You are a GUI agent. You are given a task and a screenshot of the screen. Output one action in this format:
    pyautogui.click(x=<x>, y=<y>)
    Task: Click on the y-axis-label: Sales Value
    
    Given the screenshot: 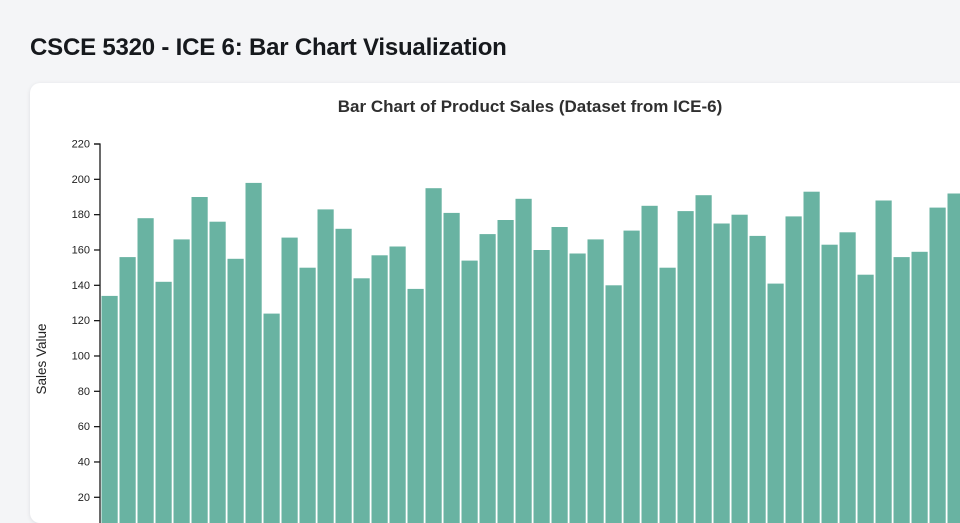 What is the action you would take?
    pyautogui.click(x=41, y=358)
    